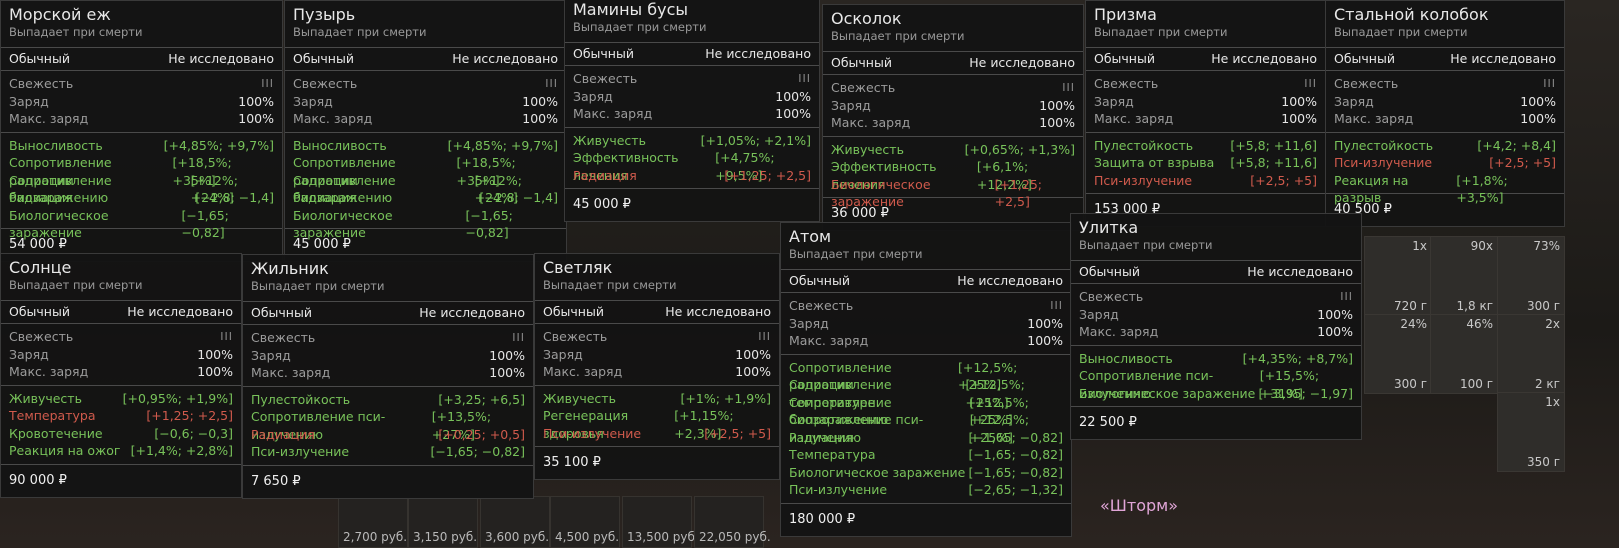 Image resolution: width=1619 pixels, height=548 pixels. What do you see at coordinates (1205, 163) in the screenshot?
I see `effect-row: Защита от взрыва [+5,8; +11,6]` at bounding box center [1205, 163].